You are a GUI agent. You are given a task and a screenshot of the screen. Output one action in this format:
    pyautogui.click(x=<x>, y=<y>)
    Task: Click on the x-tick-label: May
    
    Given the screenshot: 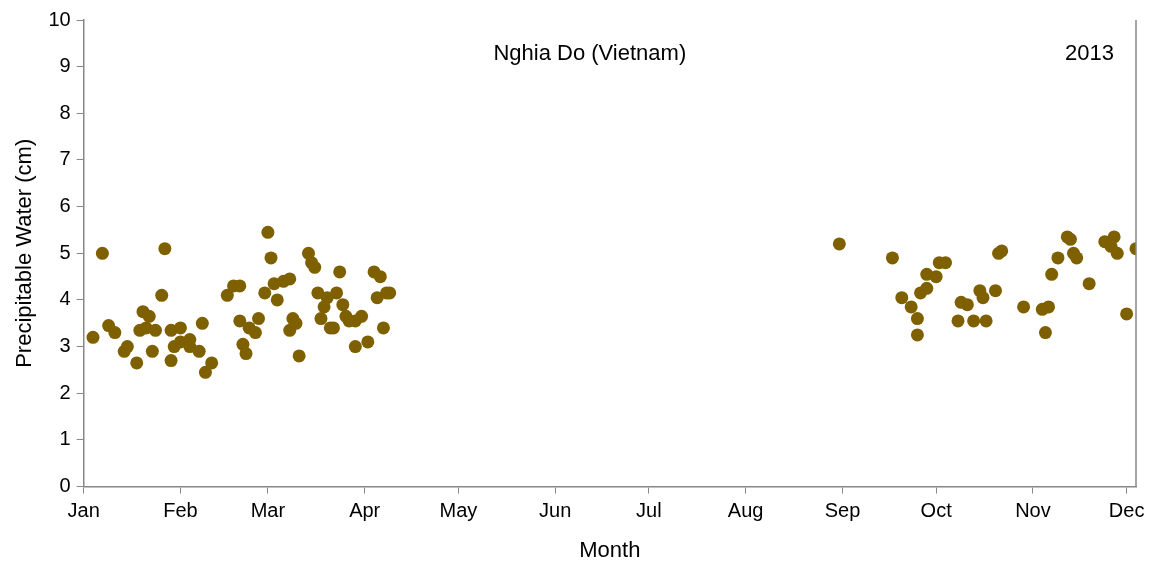 What is the action you would take?
    pyautogui.click(x=458, y=510)
    